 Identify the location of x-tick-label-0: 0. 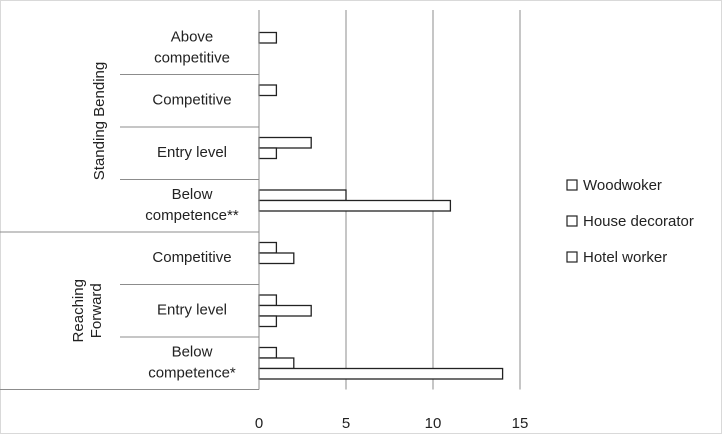
(259, 423).